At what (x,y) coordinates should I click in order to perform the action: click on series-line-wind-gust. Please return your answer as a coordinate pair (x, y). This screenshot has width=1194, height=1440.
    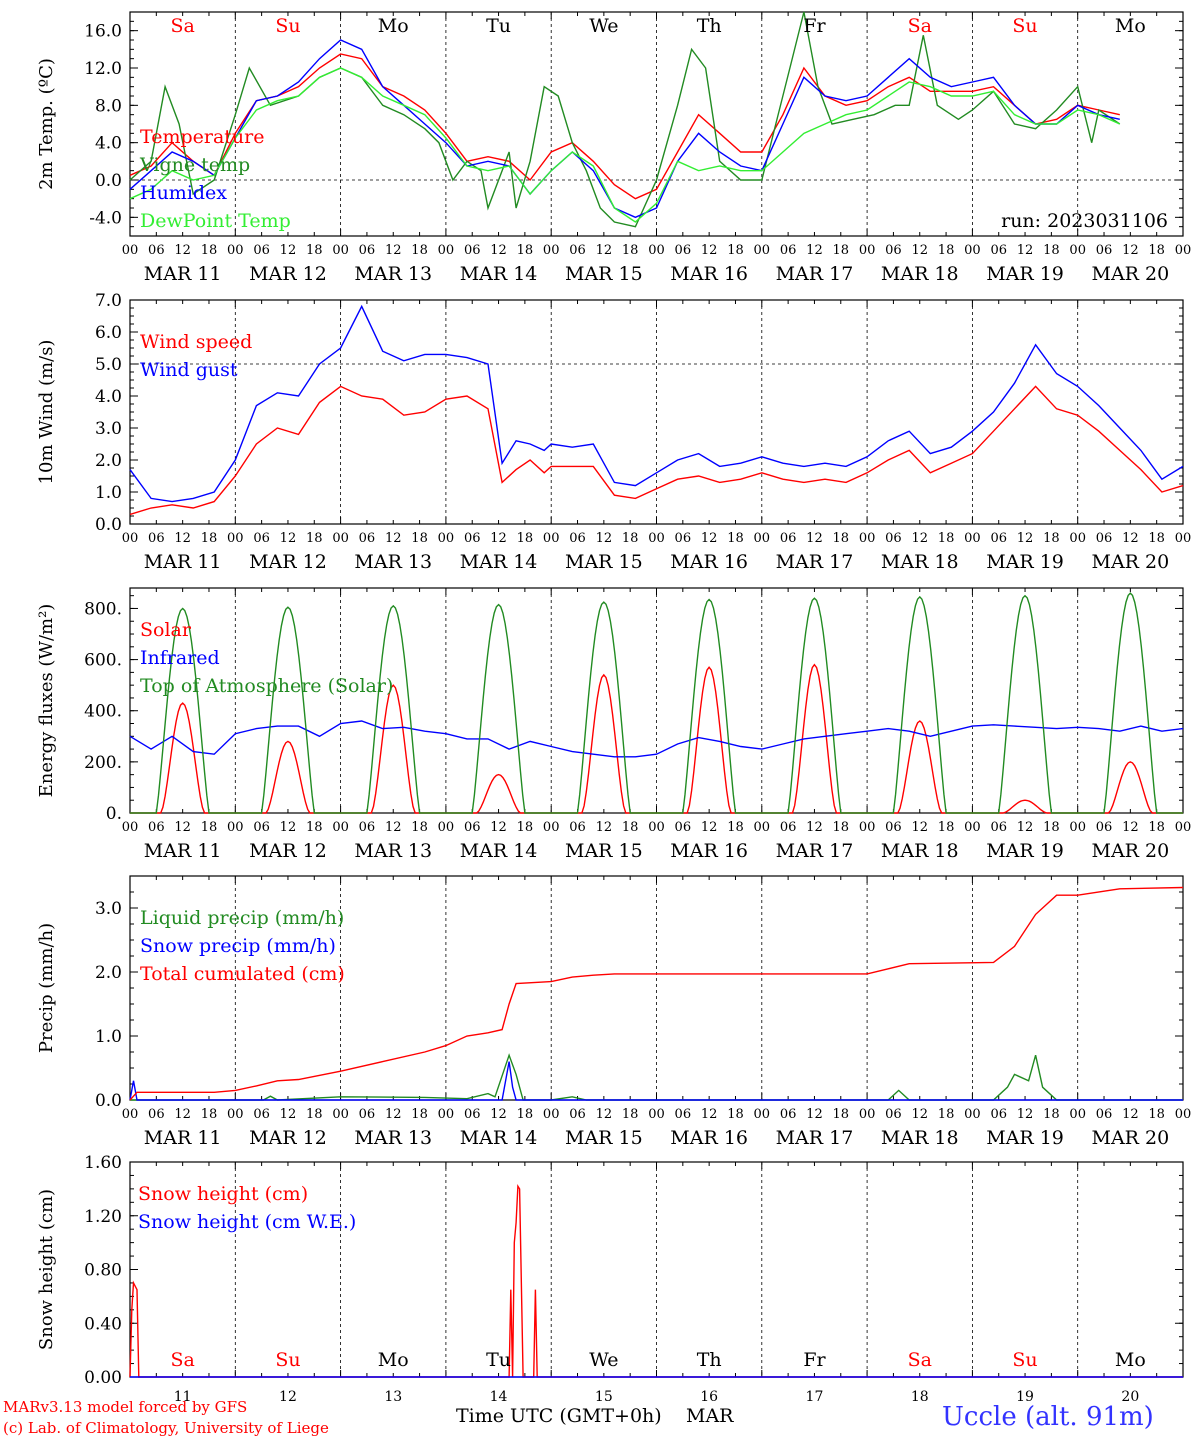
    Looking at the image, I should click on (656, 403).